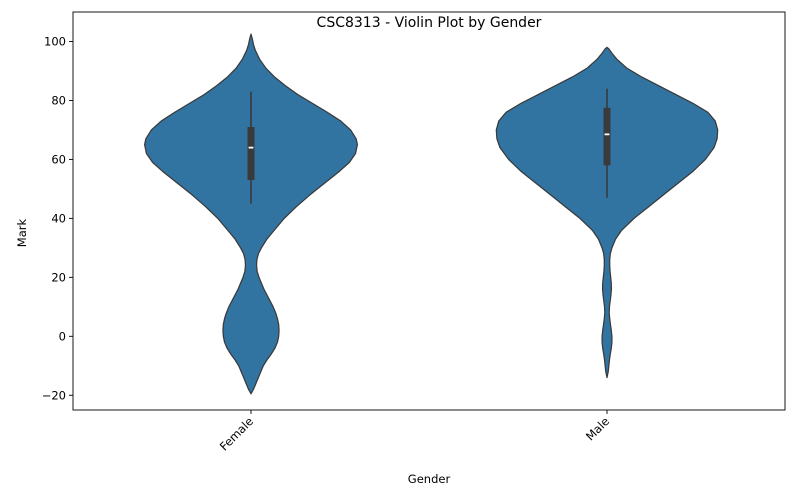 The image size is (800, 504). Describe the element at coordinates (58, 159) in the screenshot. I see `y-tick-label: 60` at that location.